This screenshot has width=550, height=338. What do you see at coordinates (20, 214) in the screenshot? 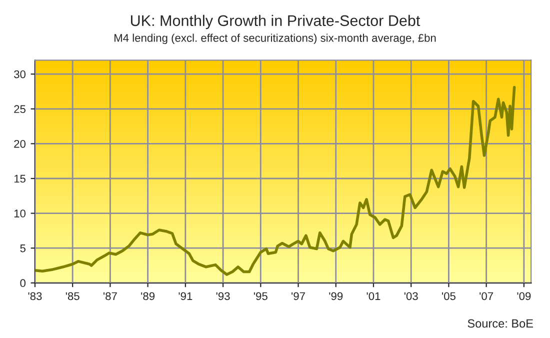
I see `y-tick-label: 10` at bounding box center [20, 214].